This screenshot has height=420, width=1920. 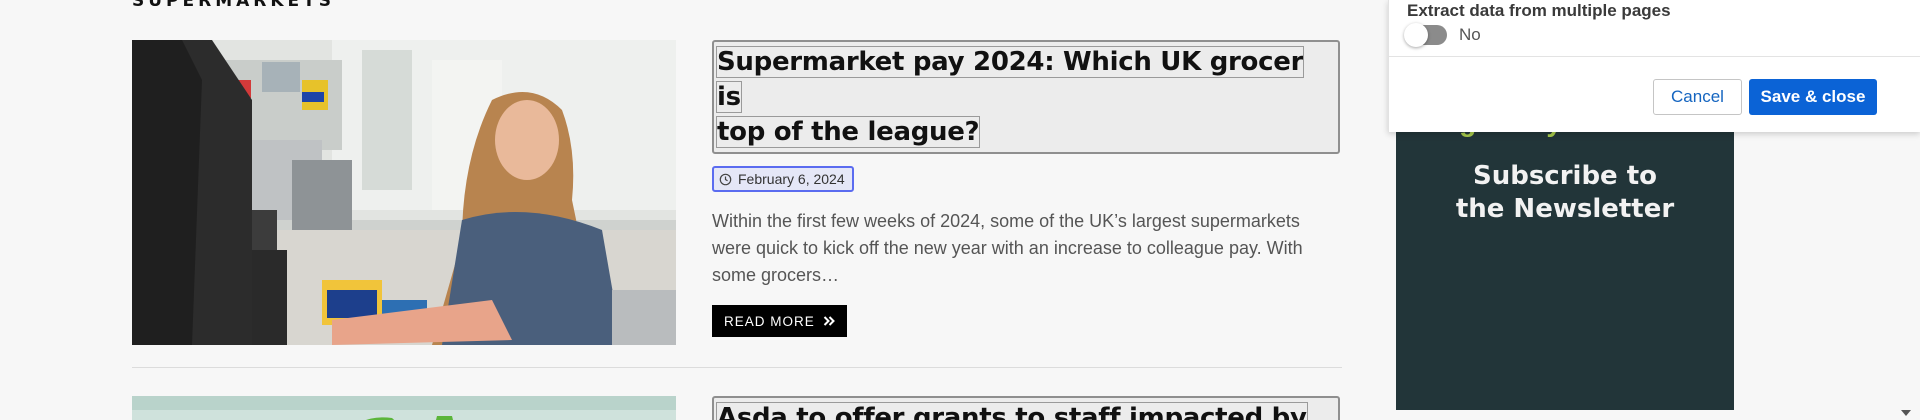 I want to click on multi-page-label: Extract data from multiple pages, so click(x=1539, y=10).